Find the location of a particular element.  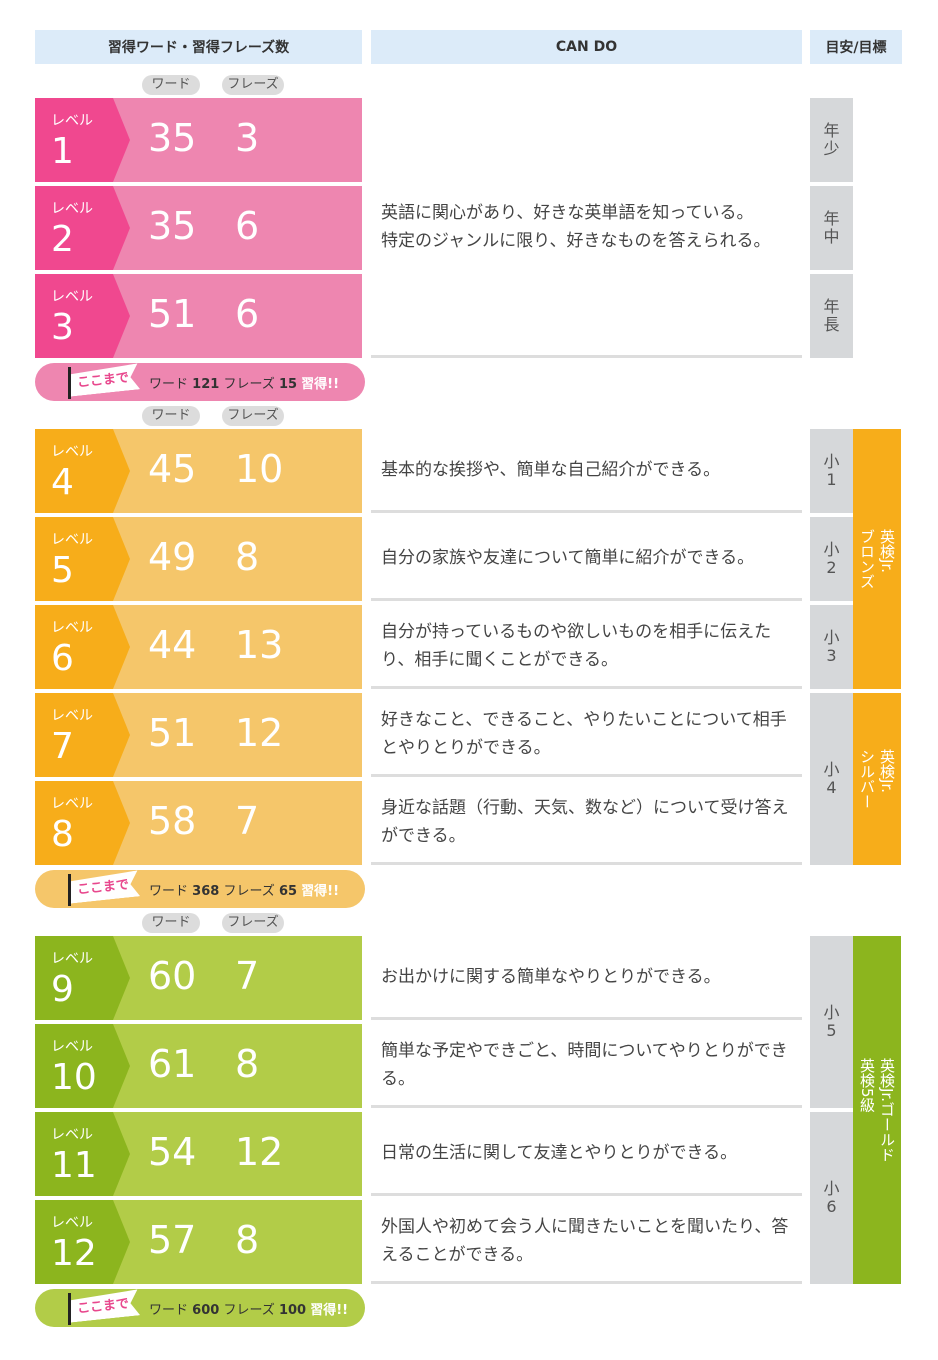

grade-cell: 小6 is located at coordinates (831, 1198).